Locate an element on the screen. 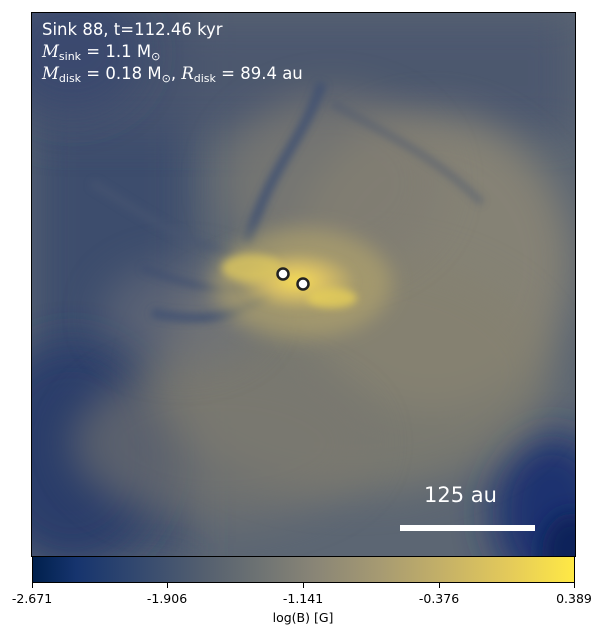 This screenshot has width=604, height=636. disk-properties-label: Mdisk = 0.18 M⊙, Rdisk = 89.4 au is located at coordinates (172, 74).